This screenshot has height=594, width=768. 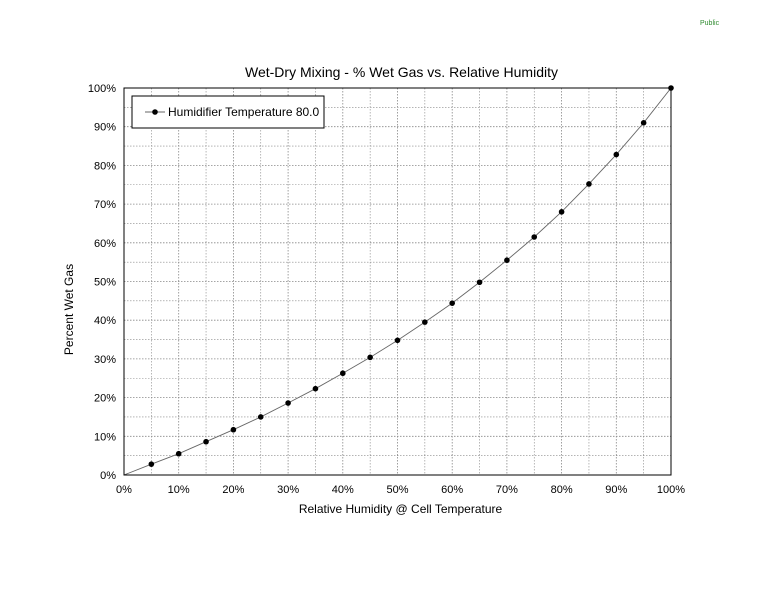 What do you see at coordinates (244, 112) in the screenshot?
I see `legend-series-label: Humidifier Temperature 80.0` at bounding box center [244, 112].